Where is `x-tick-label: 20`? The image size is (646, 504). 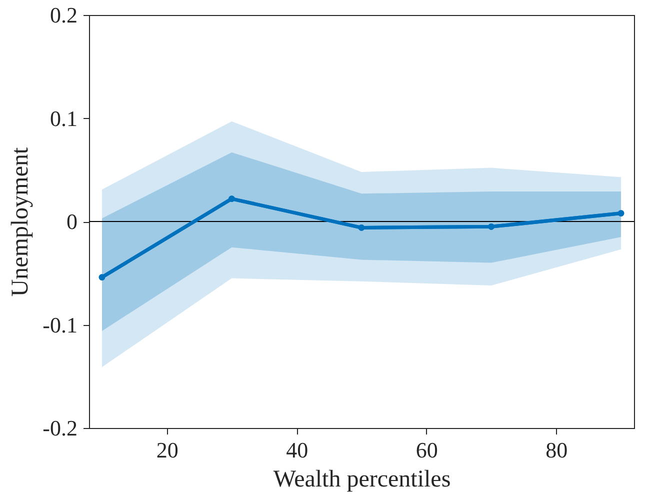
x-tick-label: 20 is located at coordinates (167, 450).